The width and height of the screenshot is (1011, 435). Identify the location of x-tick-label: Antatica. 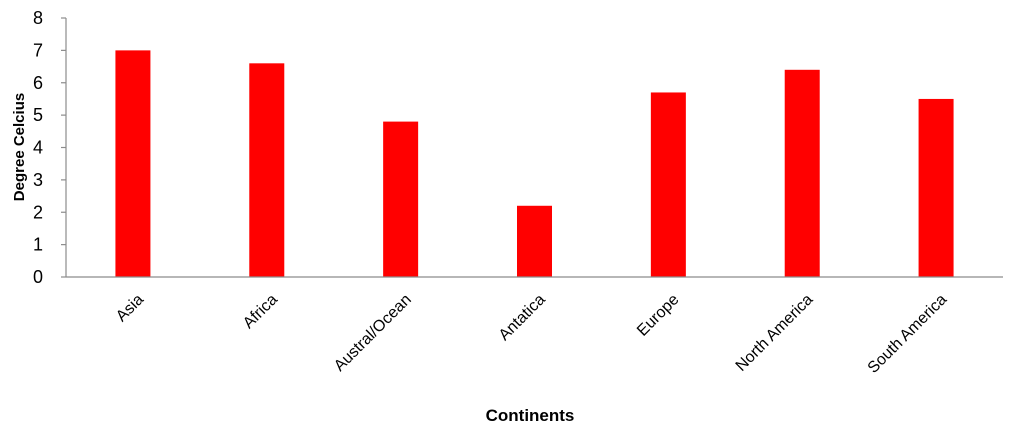
(522, 317).